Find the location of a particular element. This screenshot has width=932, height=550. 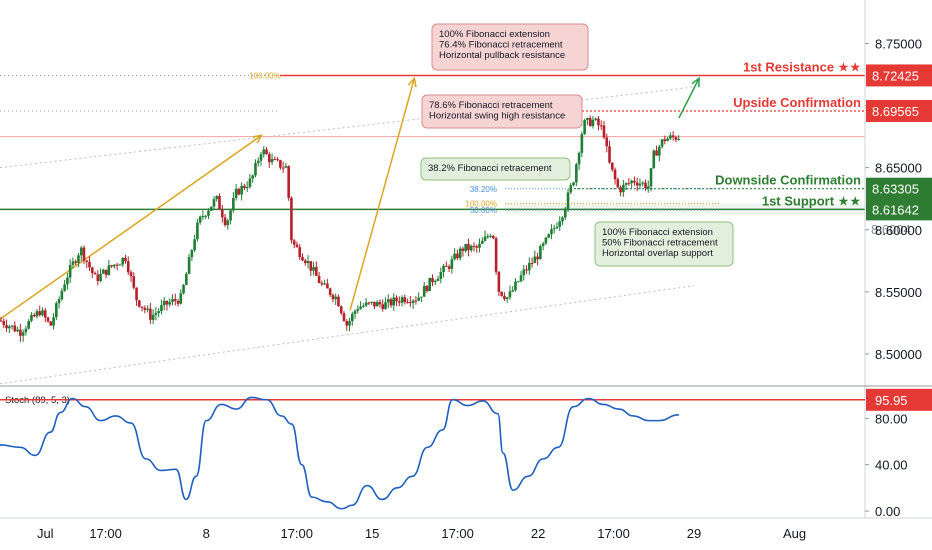

osc-tick-label: 80.00 is located at coordinates (891, 418).